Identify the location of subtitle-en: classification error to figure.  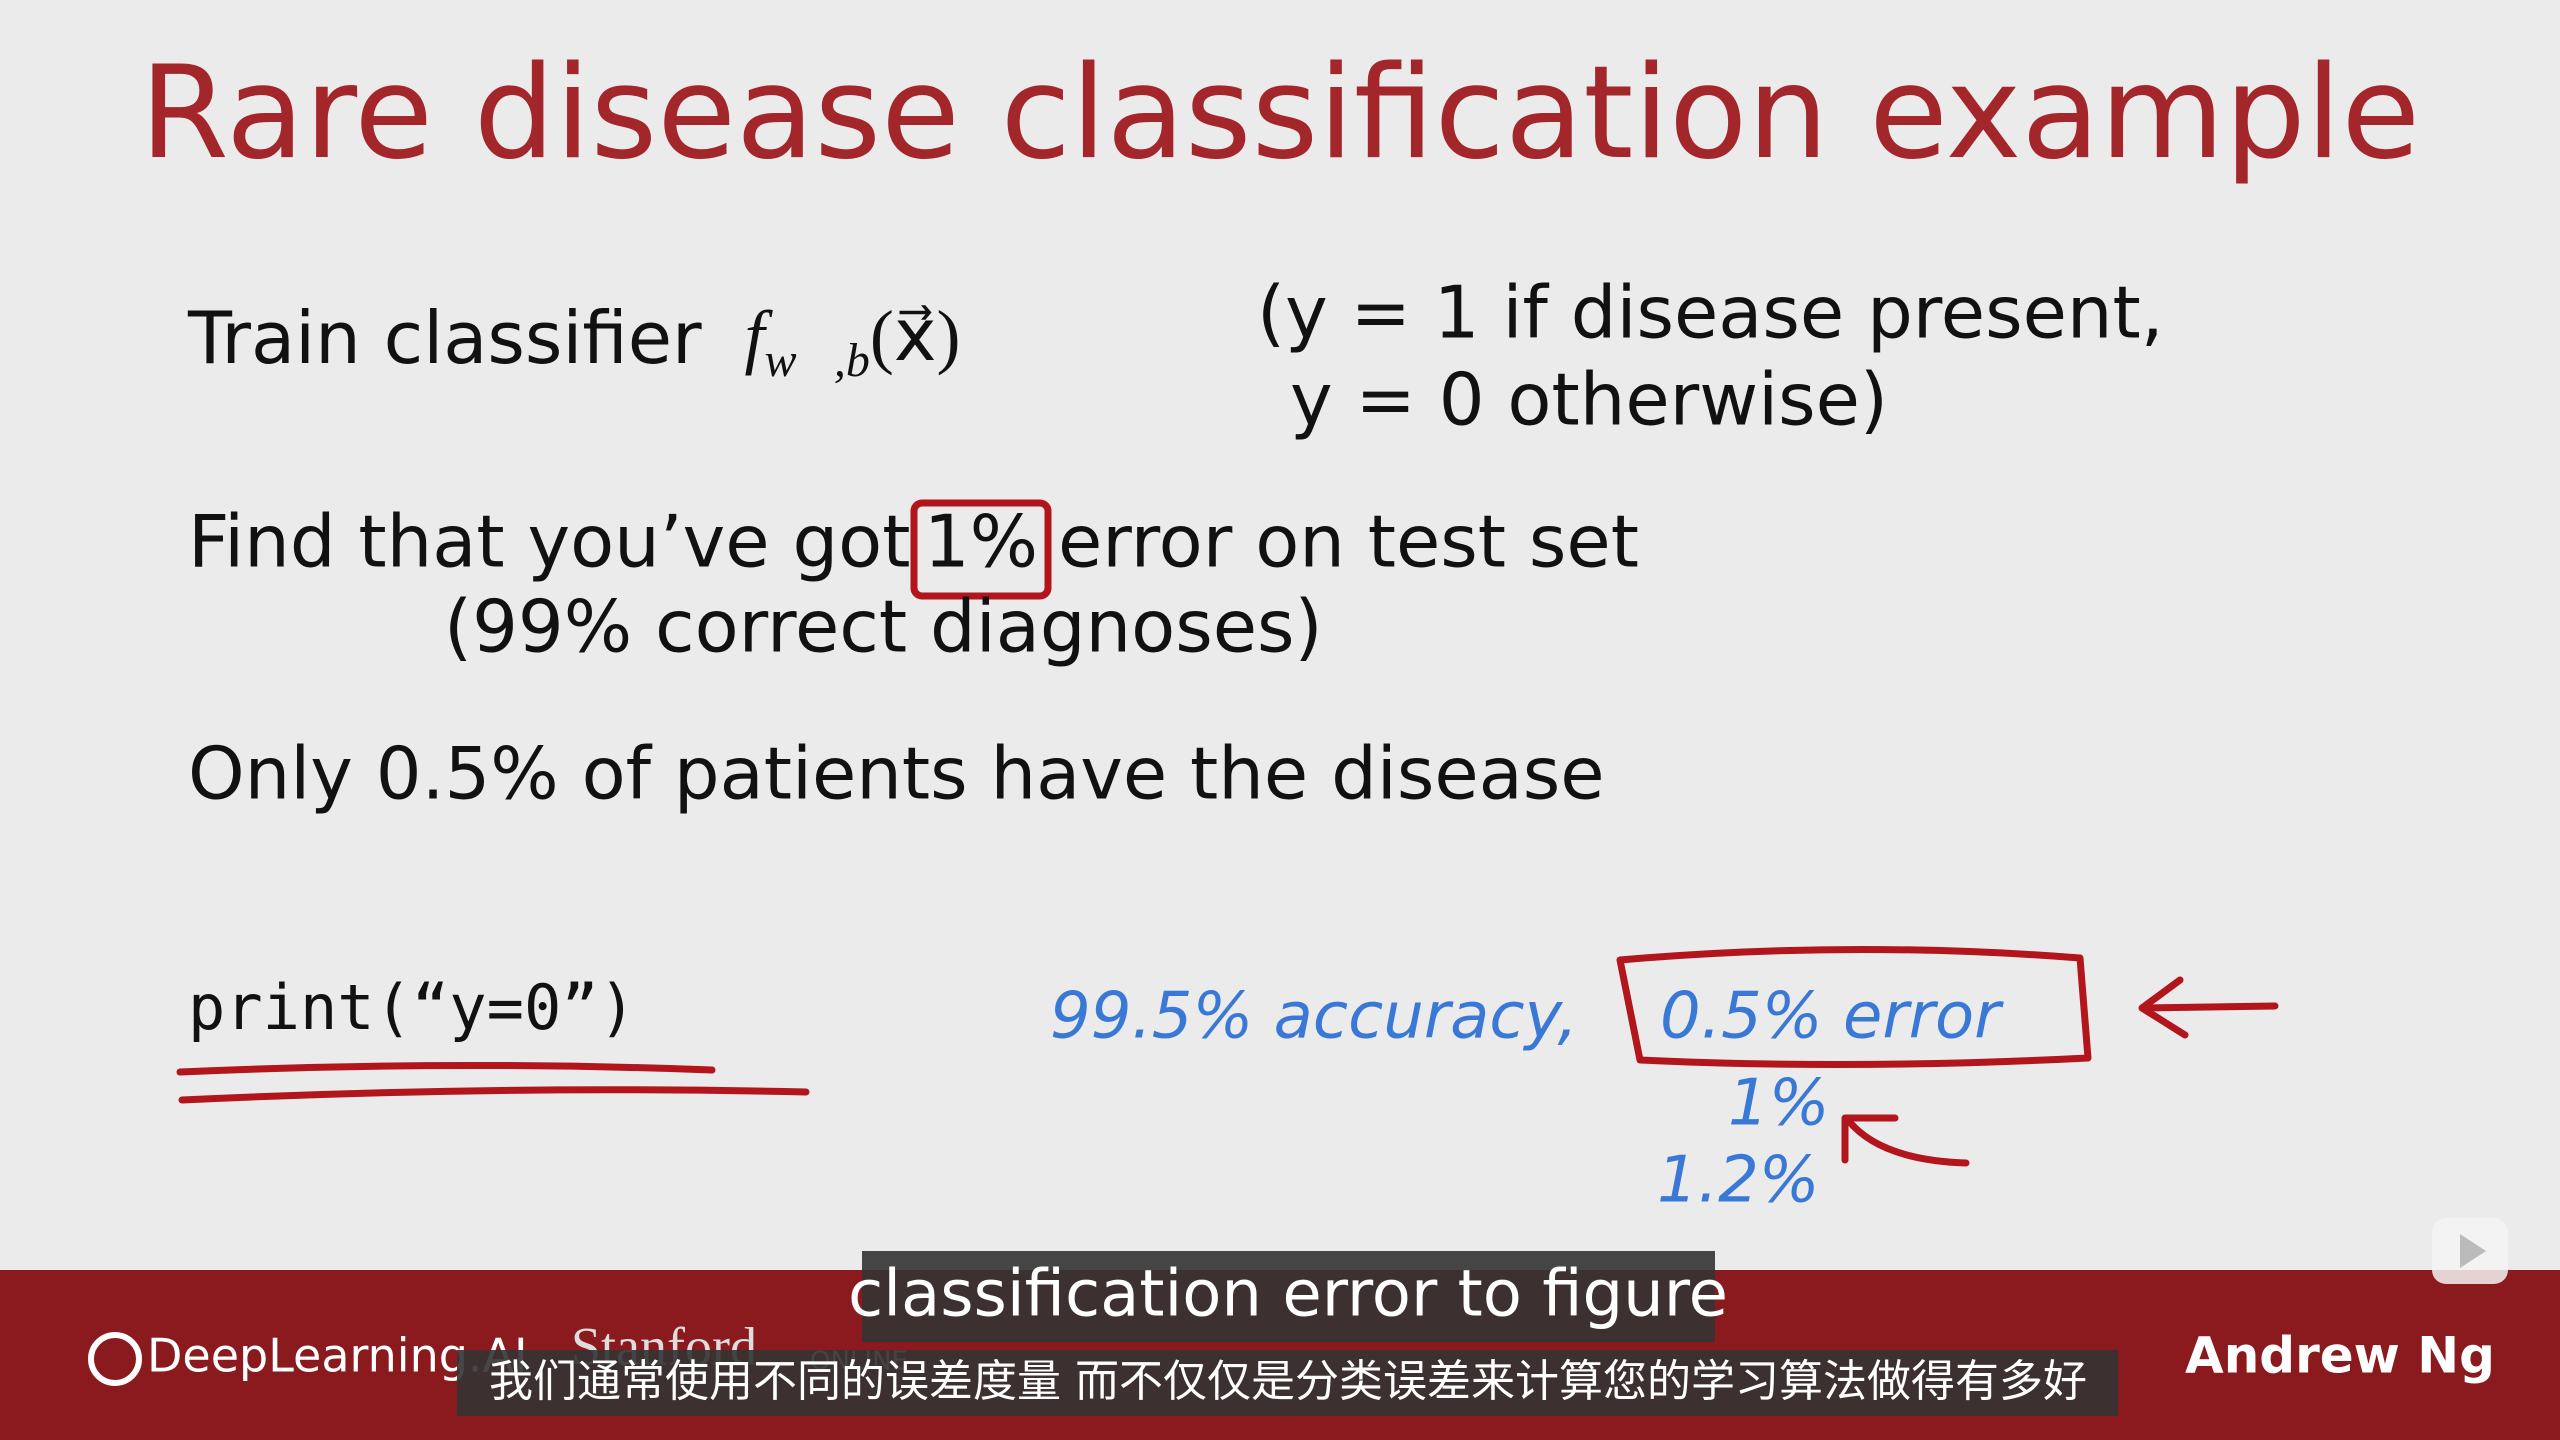
(1288, 1295).